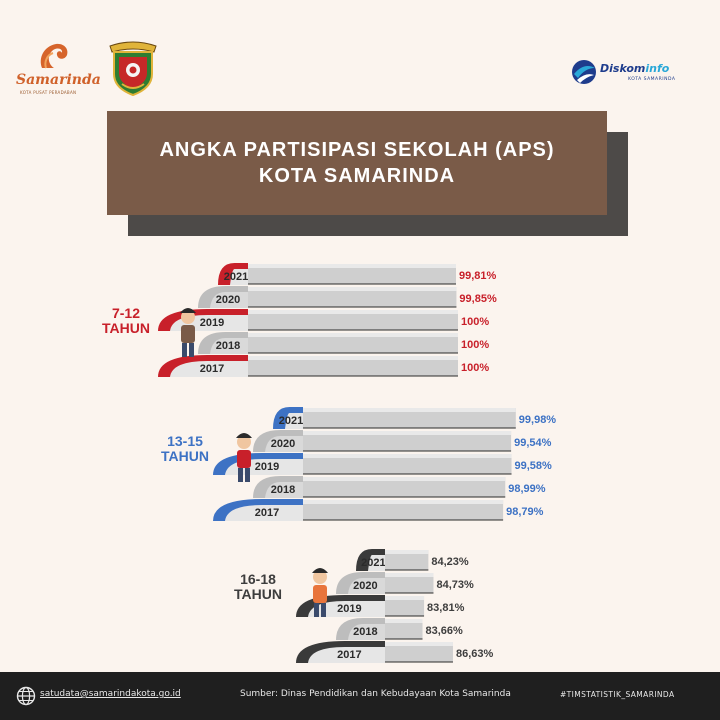  Describe the element at coordinates (357, 176) in the screenshot. I see `title-line-2: KOTA SAMARINDA` at that location.